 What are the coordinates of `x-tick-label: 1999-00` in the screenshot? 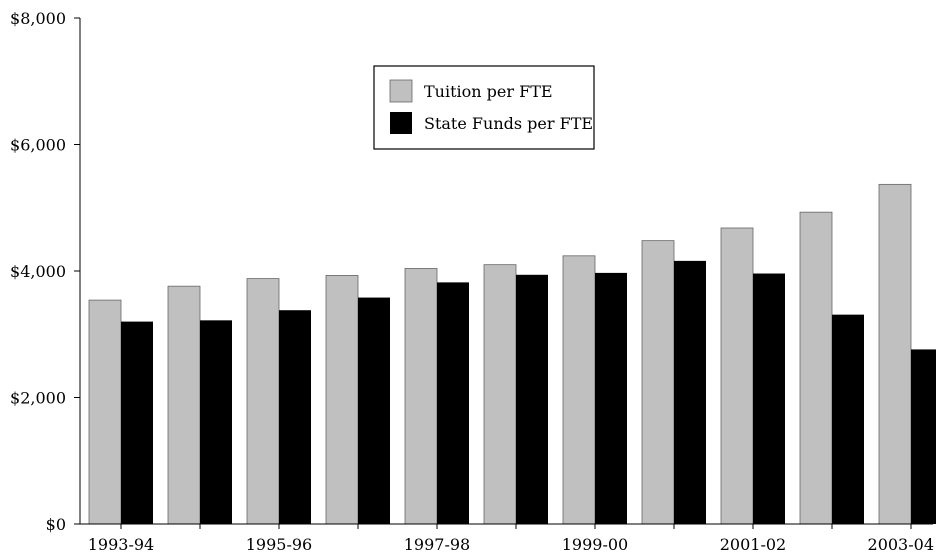 It's located at (595, 544).